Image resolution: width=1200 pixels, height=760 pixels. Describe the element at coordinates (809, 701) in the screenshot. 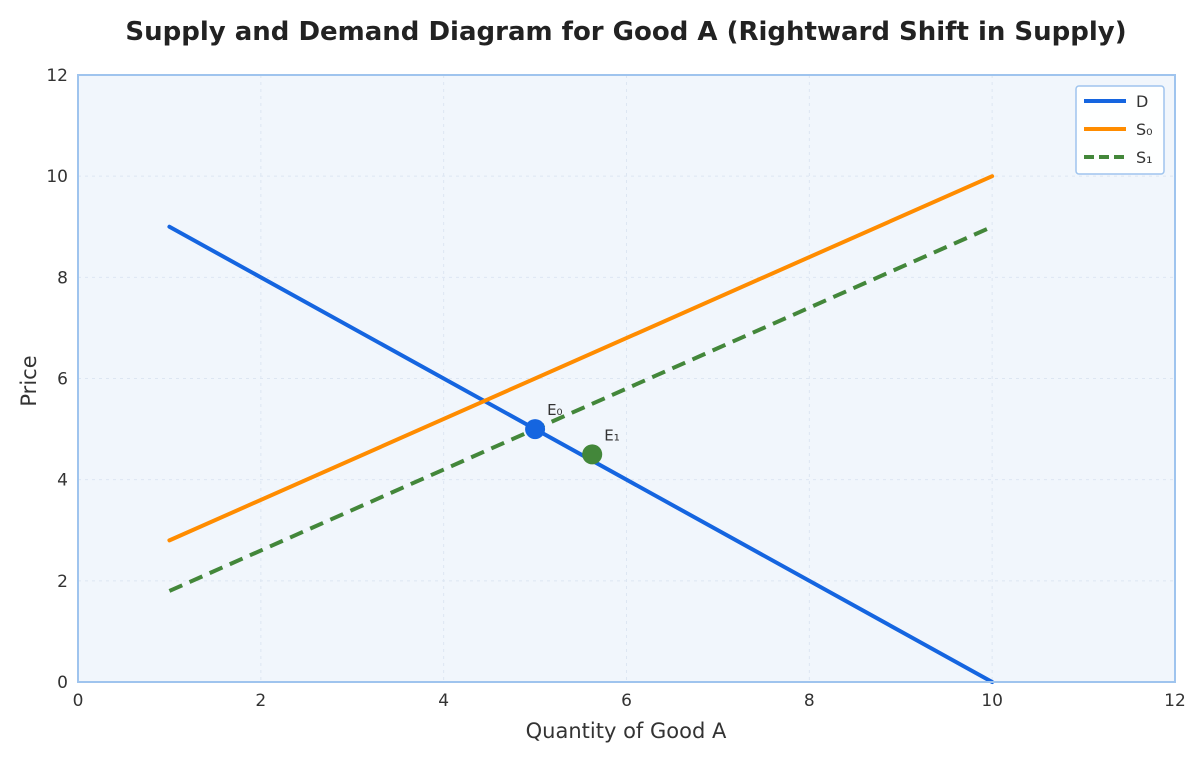

I see `x-tick-label: 8` at that location.